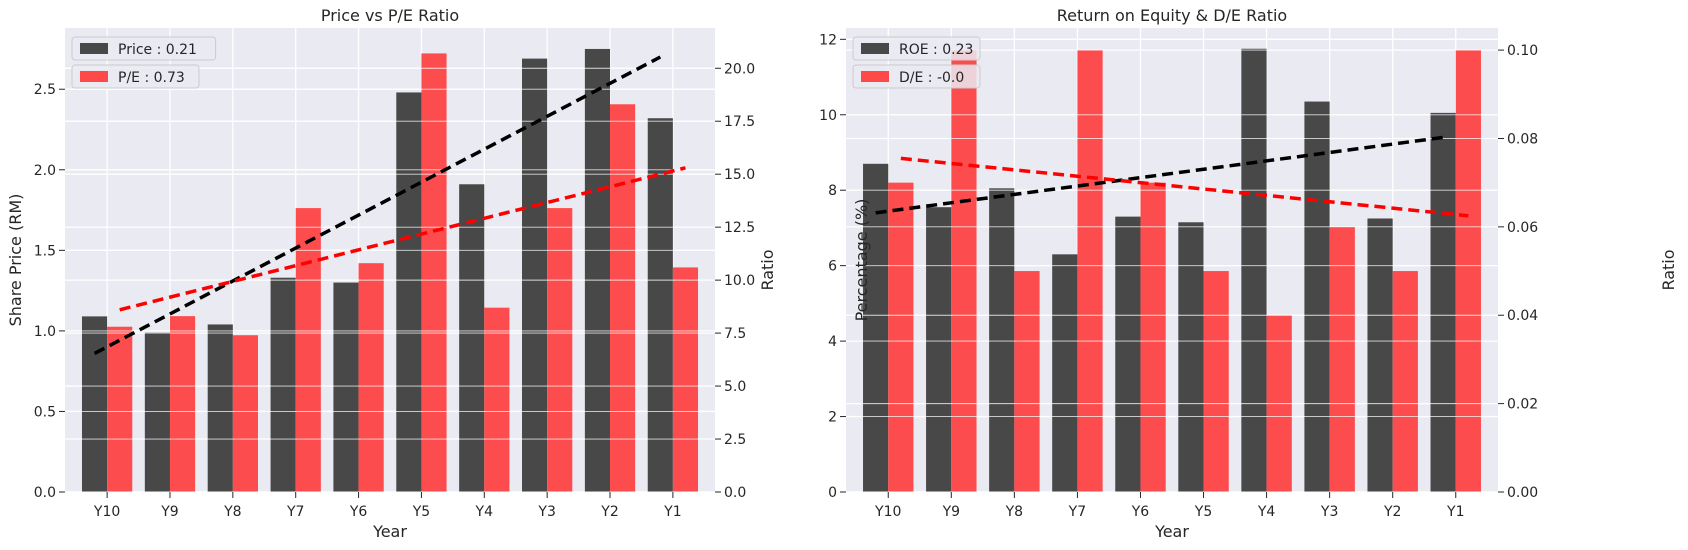 The width and height of the screenshot is (1688, 550). Describe the element at coordinates (735, 493) in the screenshot. I see `y2-tick-label: 0.0` at that location.